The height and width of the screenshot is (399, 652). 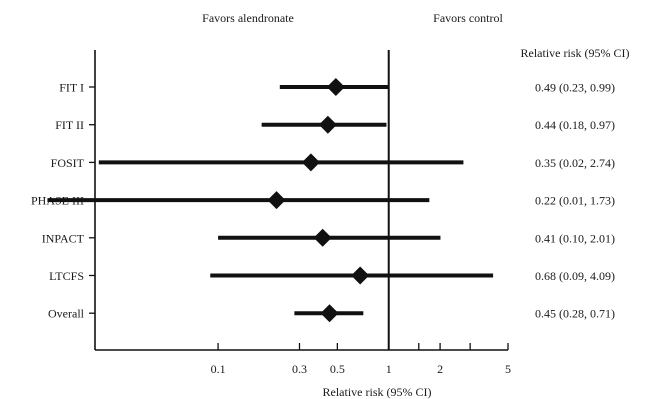 I want to click on favors-alendronate-label: Favors alendronate, so click(x=248, y=18).